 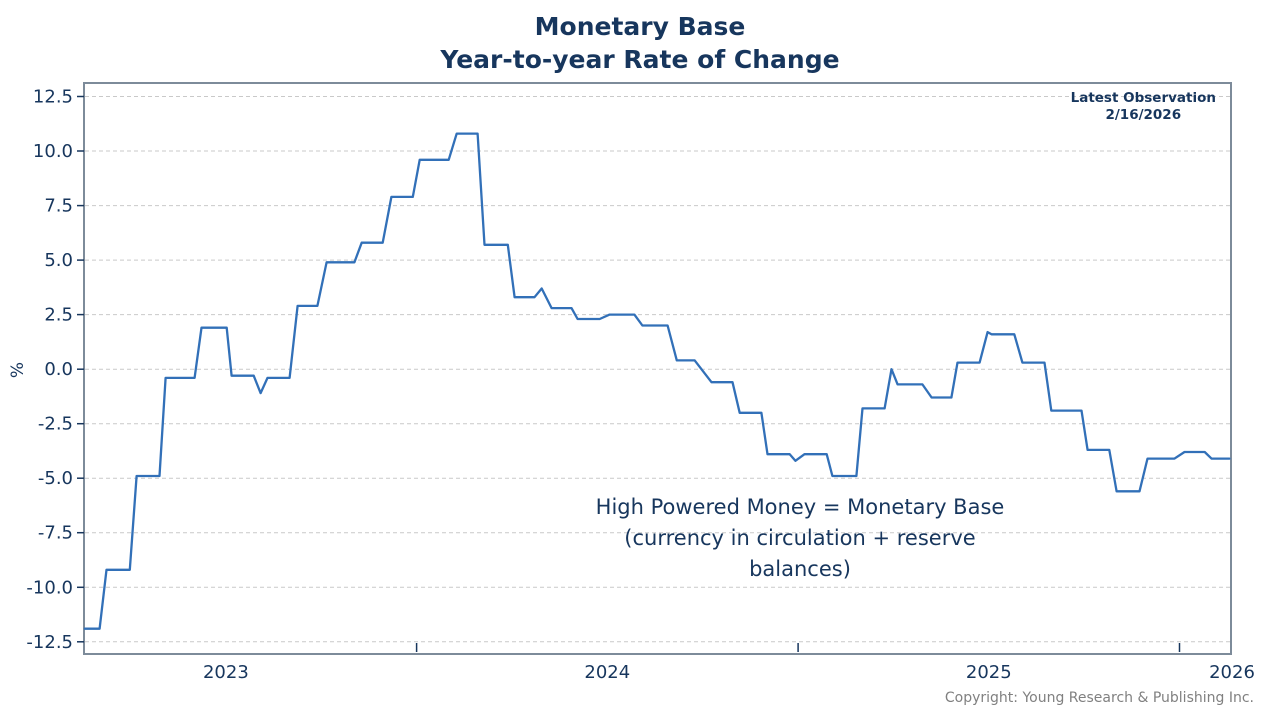 What do you see at coordinates (53, 151) in the screenshot?
I see `y-tick-label: 10.0` at bounding box center [53, 151].